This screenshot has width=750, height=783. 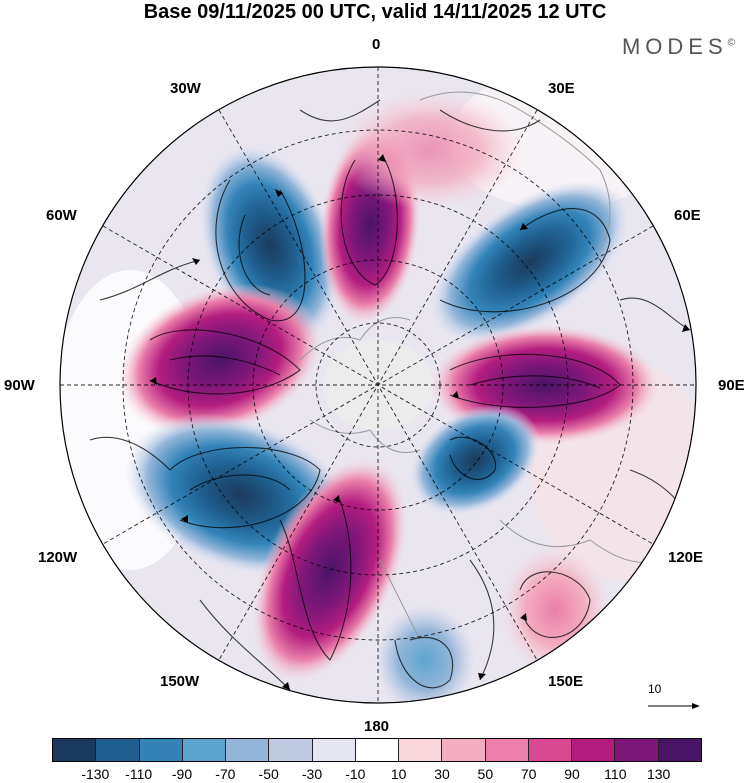 What do you see at coordinates (312, 774) in the screenshot?
I see `colorbar-tick-label: -30` at bounding box center [312, 774].